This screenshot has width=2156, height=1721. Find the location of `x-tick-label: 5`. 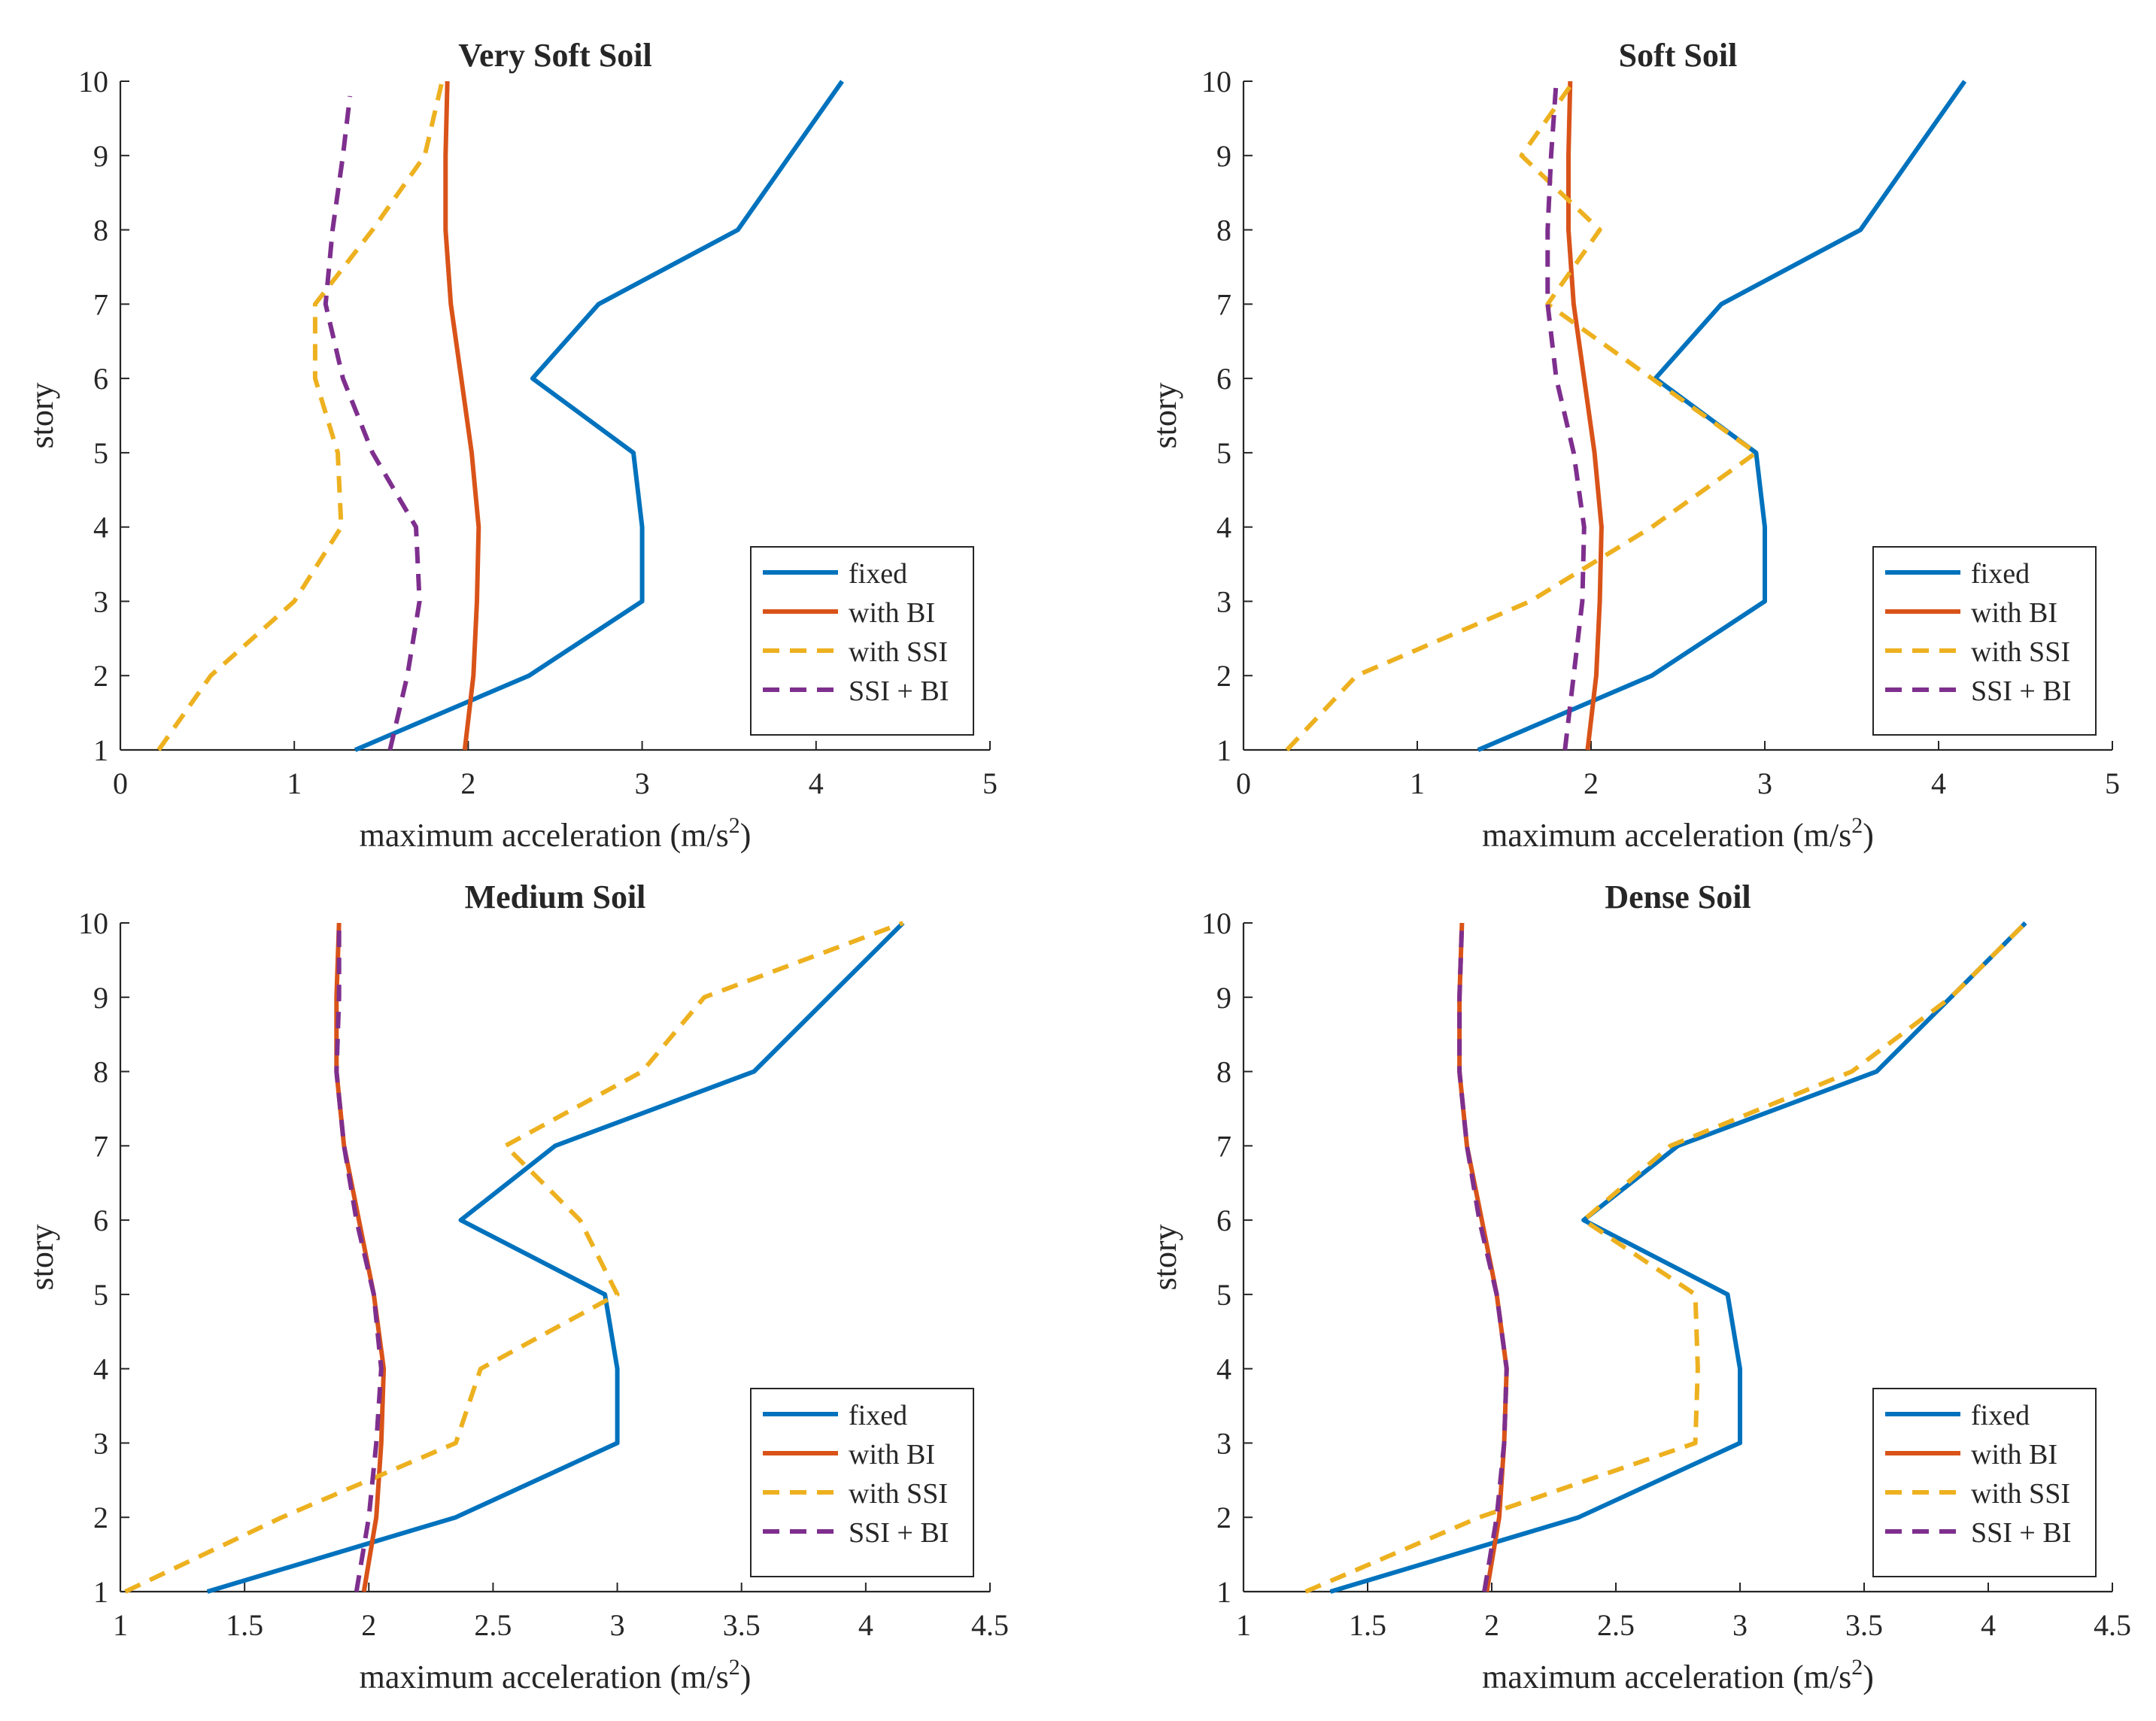

x-tick-label: 5 is located at coordinates (2112, 783).